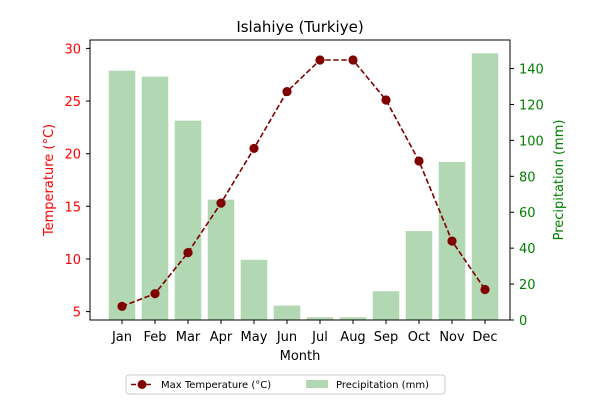 The width and height of the screenshot is (600, 400). Describe the element at coordinates (353, 60) in the screenshot. I see `temperature-point-aug` at that location.